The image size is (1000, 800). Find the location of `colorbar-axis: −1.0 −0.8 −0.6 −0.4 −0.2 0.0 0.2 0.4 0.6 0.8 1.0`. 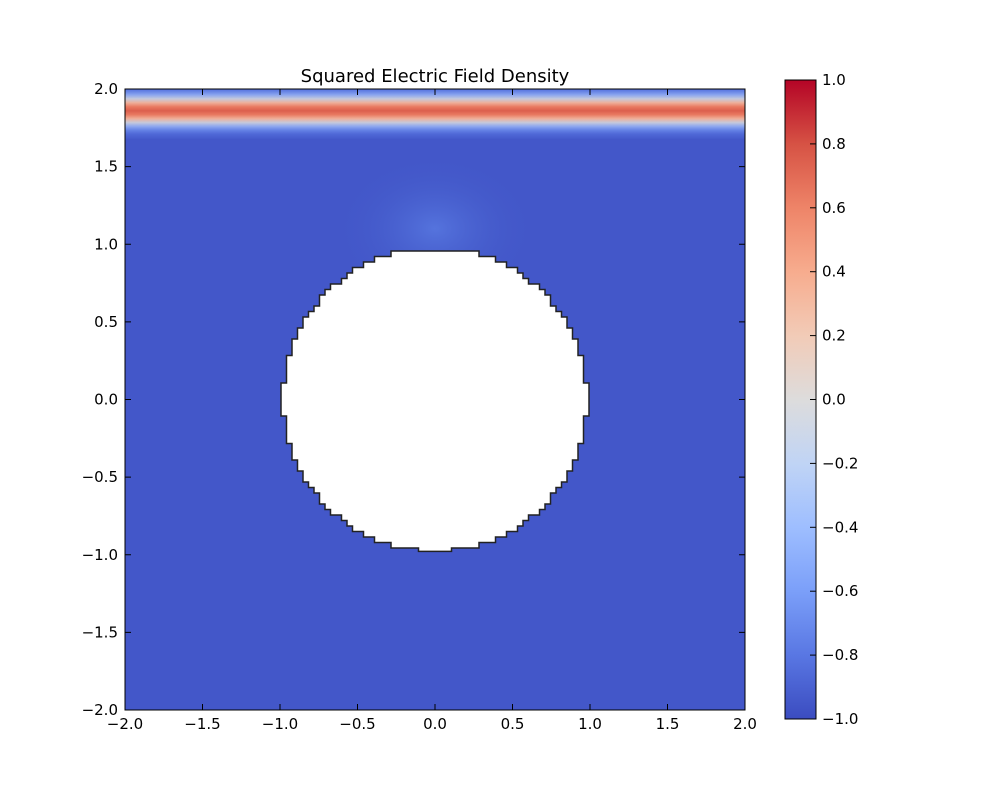

colorbar-axis: −1.0 −0.8 −0.6 −0.4 −0.2 0.0 0.2 0.4 0.6 0.8 1.0 is located at coordinates (834, 399).